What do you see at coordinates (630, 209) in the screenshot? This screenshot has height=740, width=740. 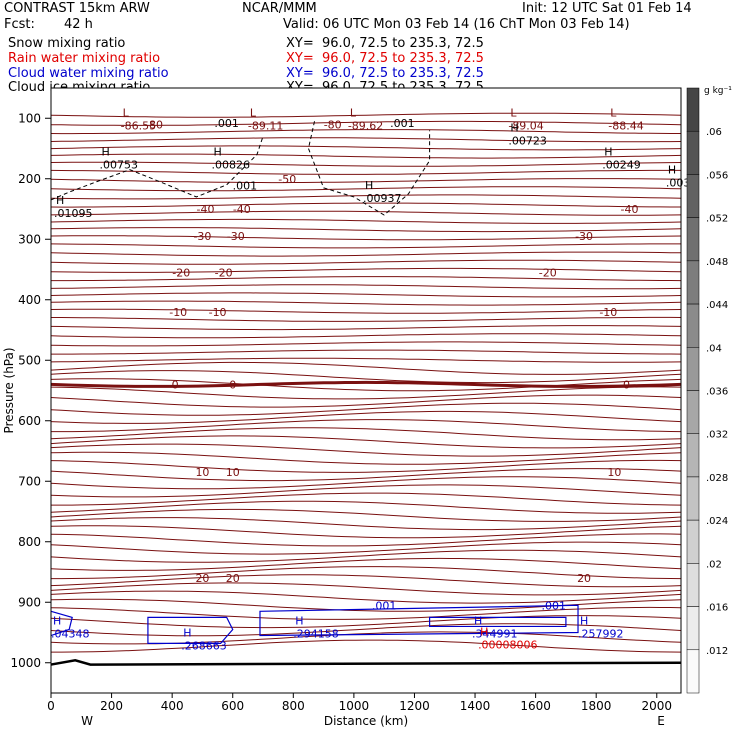 I see `isotherm-label: -40` at bounding box center [630, 209].